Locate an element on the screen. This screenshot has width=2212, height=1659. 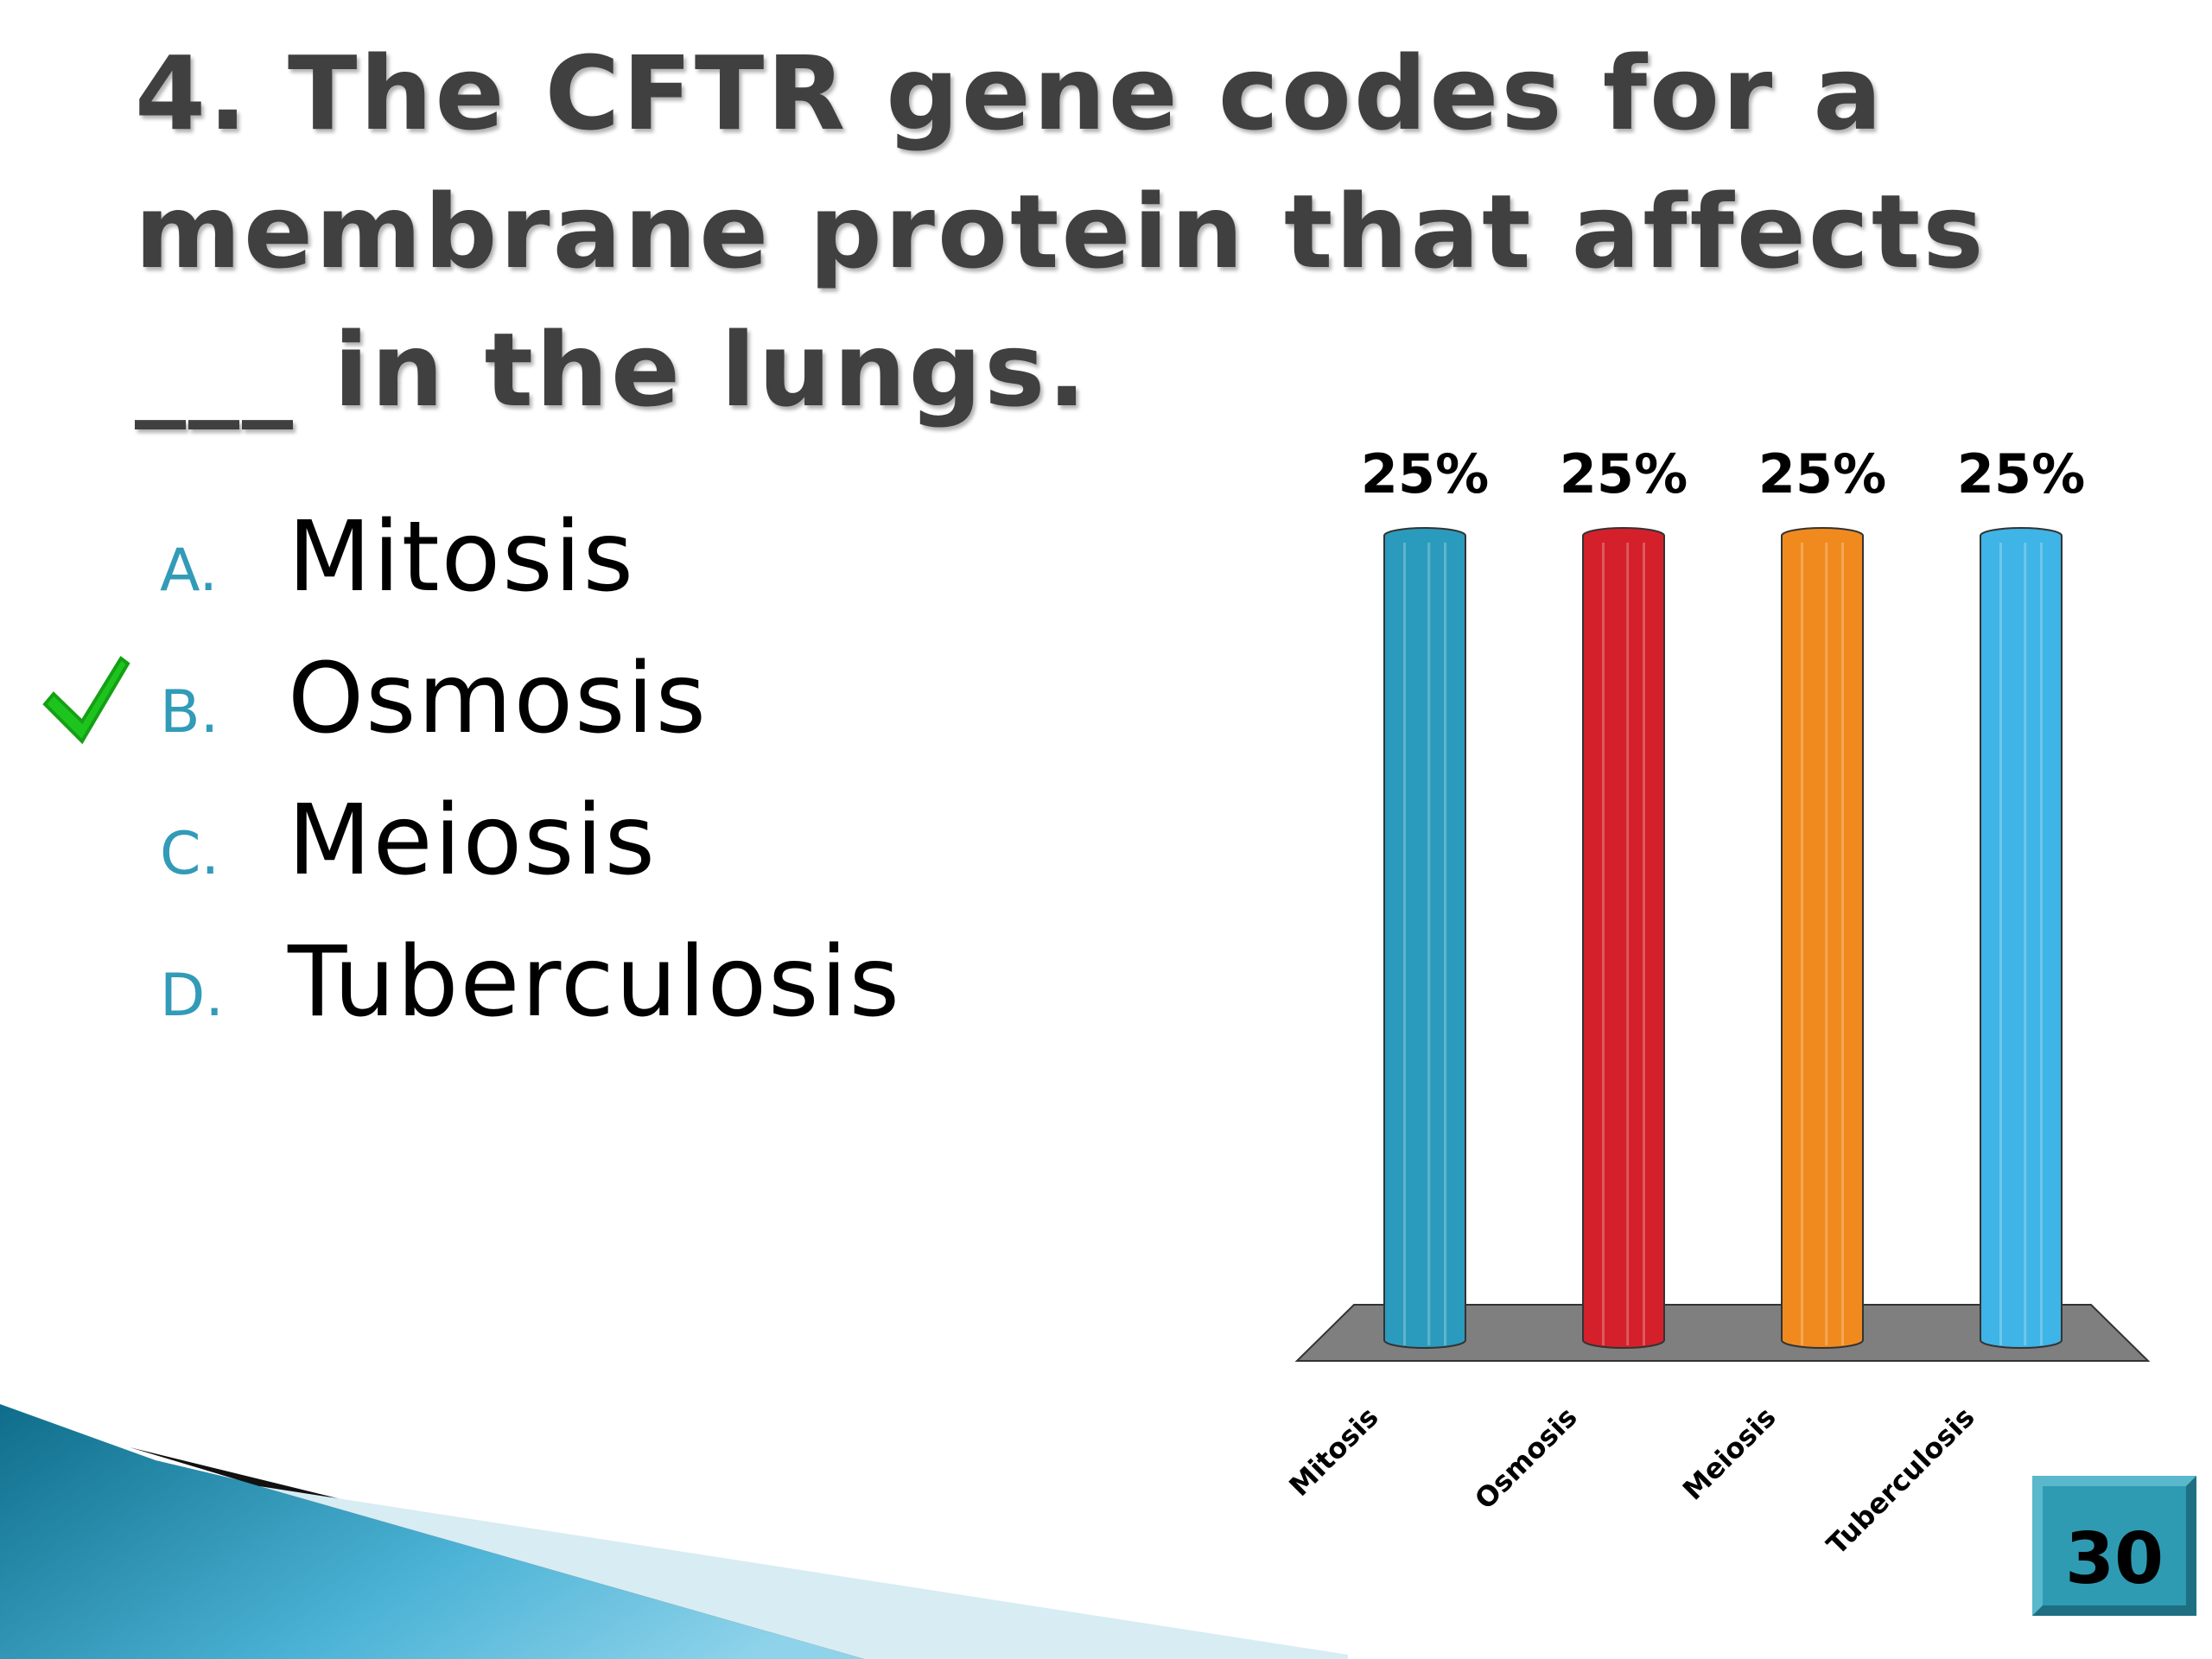
option: A. Mitosis is located at coordinates (397, 566).